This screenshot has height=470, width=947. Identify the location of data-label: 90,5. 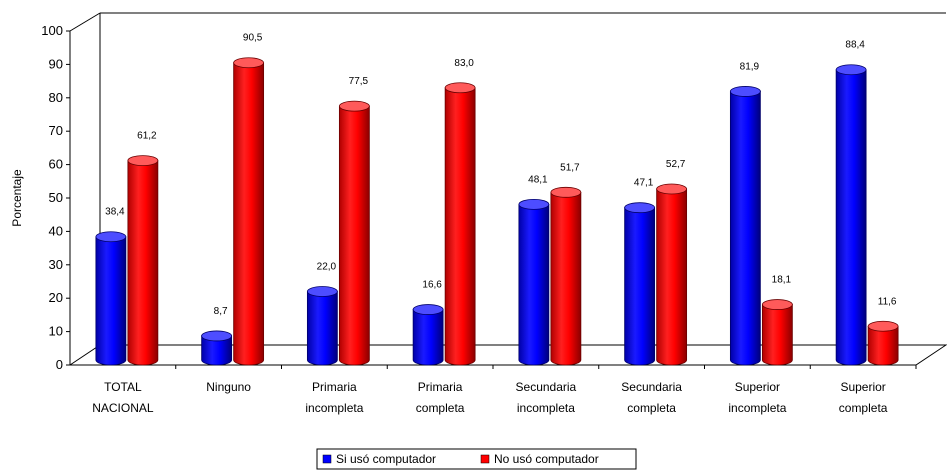
(253, 38).